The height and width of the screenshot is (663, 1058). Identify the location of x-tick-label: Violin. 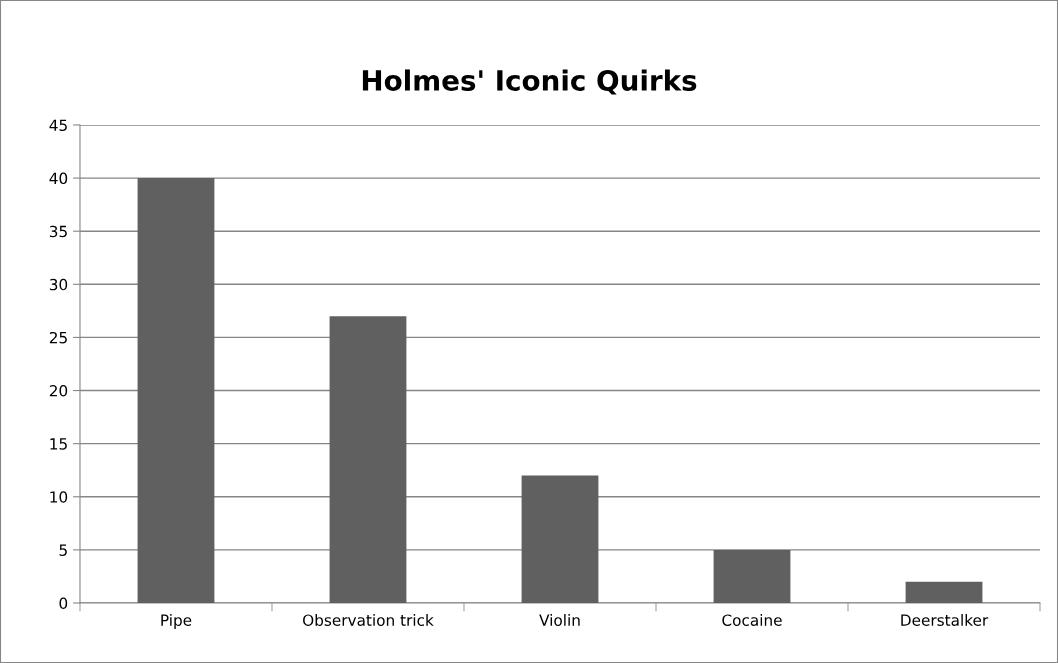
(559, 620).